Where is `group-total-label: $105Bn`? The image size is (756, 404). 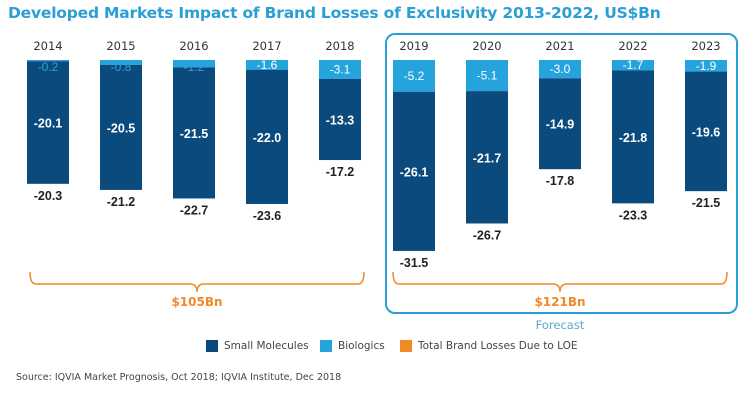 group-total-label: $105Bn is located at coordinates (196, 302).